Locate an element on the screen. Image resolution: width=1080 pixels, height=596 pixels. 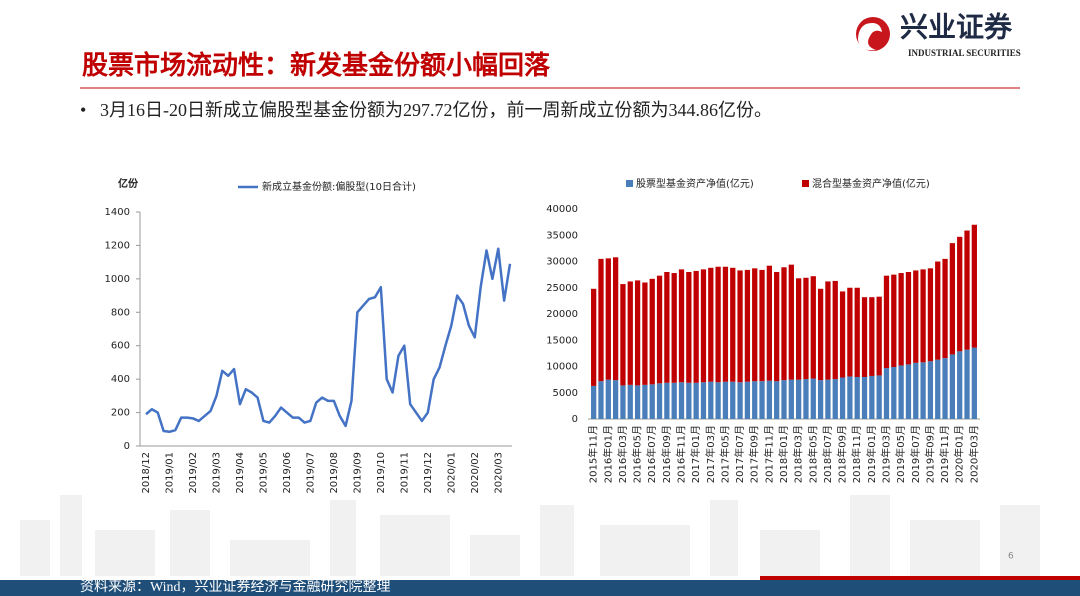
y-tick-label: 600 is located at coordinates (120, 346).